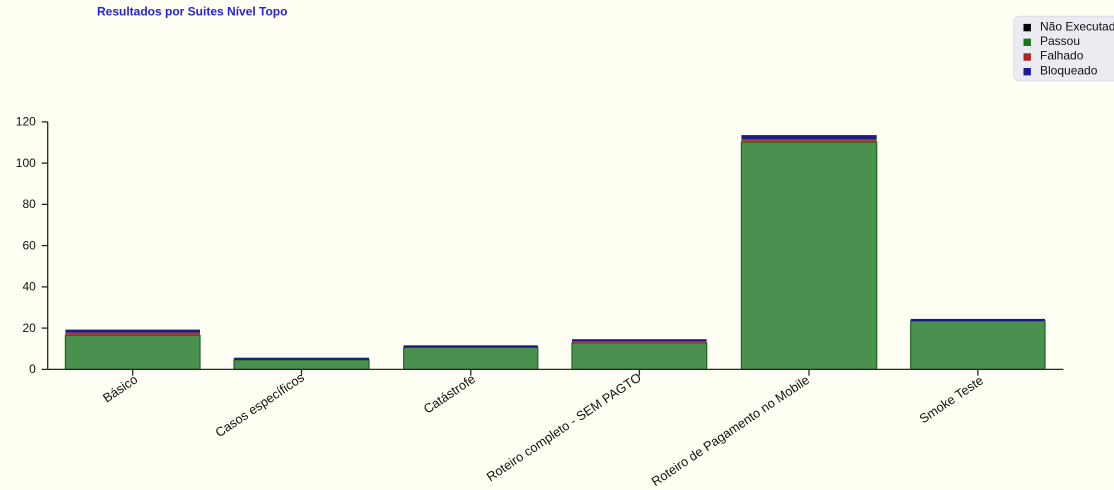 The height and width of the screenshot is (490, 1114). I want to click on svg-text: Roteiro completo - SEM PAGTO, so click(564, 427).